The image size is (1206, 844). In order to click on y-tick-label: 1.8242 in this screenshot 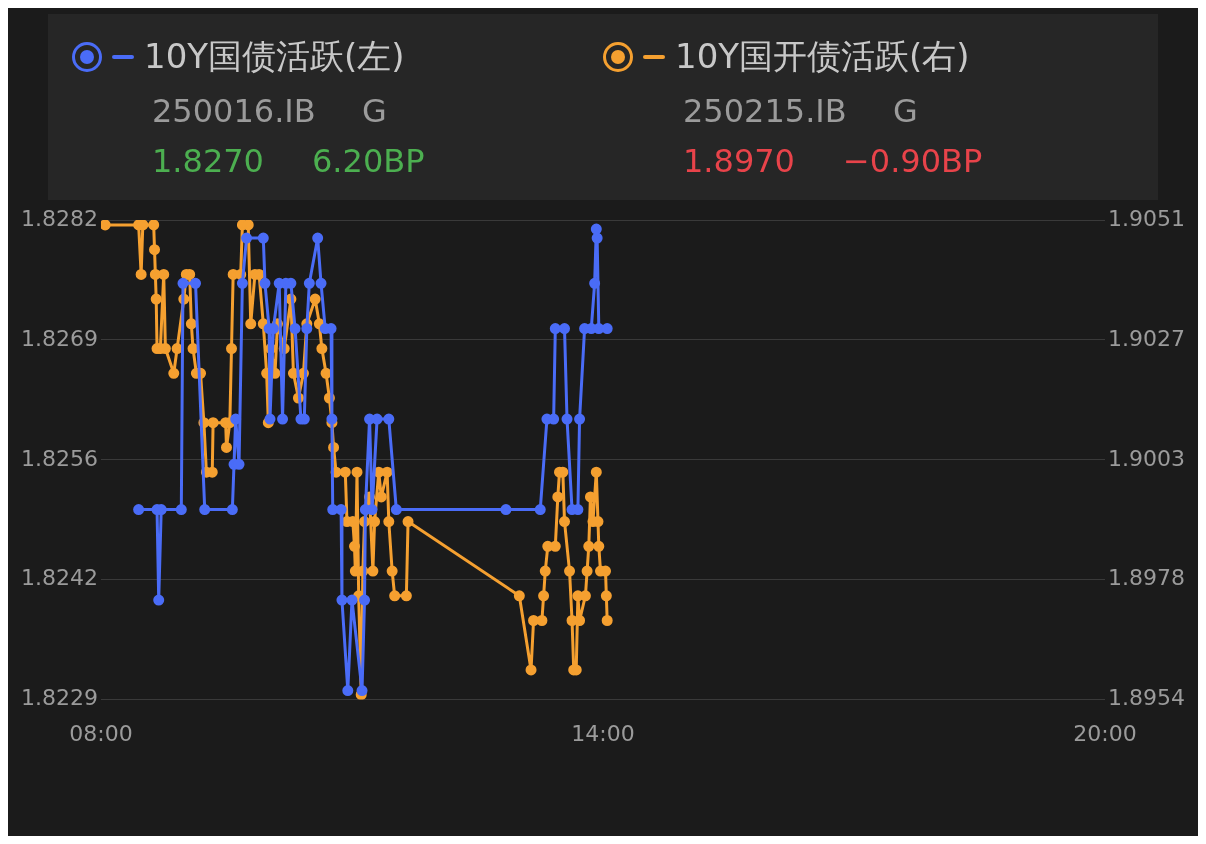, I will do `click(59, 578)`.